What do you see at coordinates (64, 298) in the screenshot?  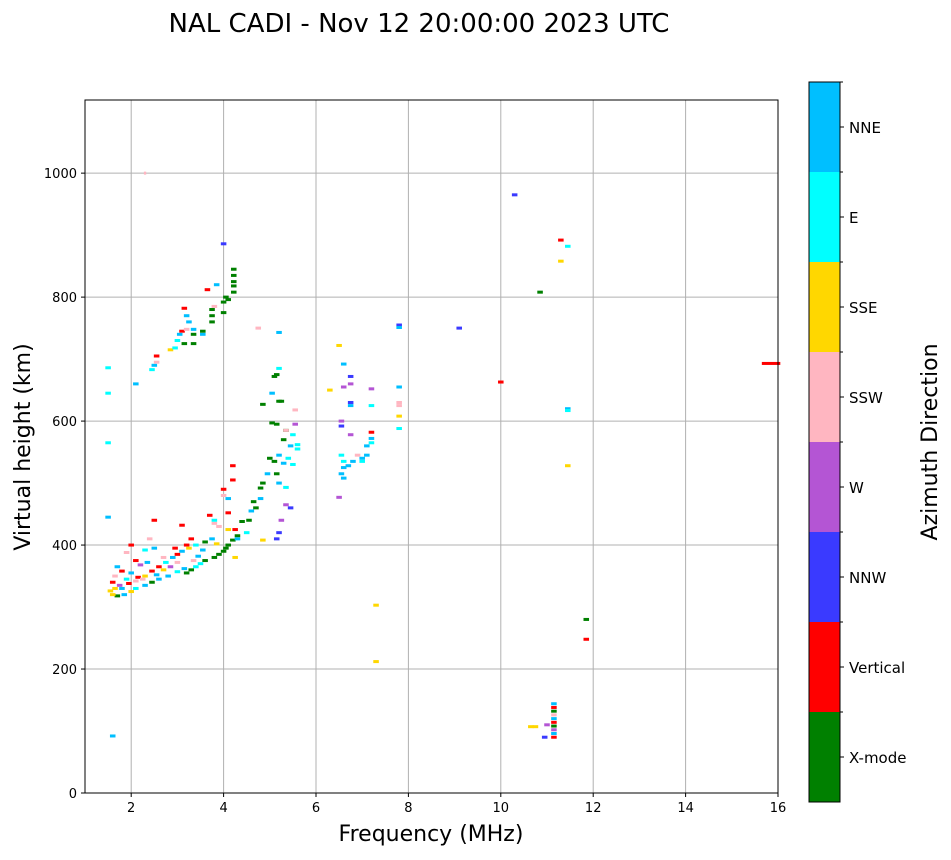 I see `y-tick-label: 800` at bounding box center [64, 298].